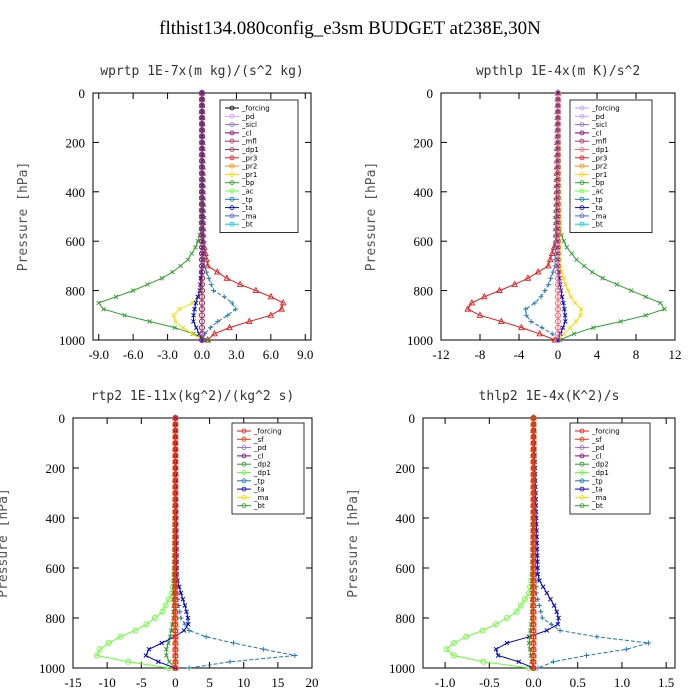 The image size is (700, 700). What do you see at coordinates (597, 200) in the screenshot?
I see `panel-2-legend-label: _tp` at bounding box center [597, 200].